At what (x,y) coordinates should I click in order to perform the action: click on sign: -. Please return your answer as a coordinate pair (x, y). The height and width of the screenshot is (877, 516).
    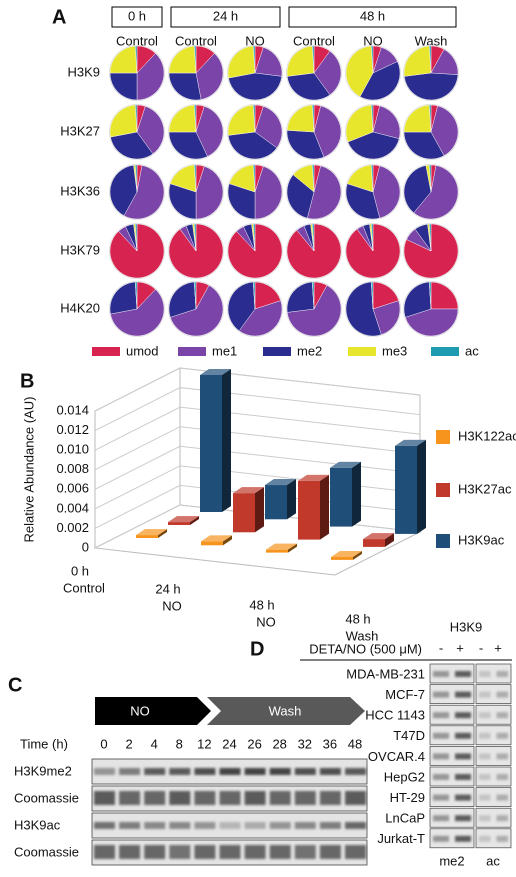
    Looking at the image, I should click on (441, 647).